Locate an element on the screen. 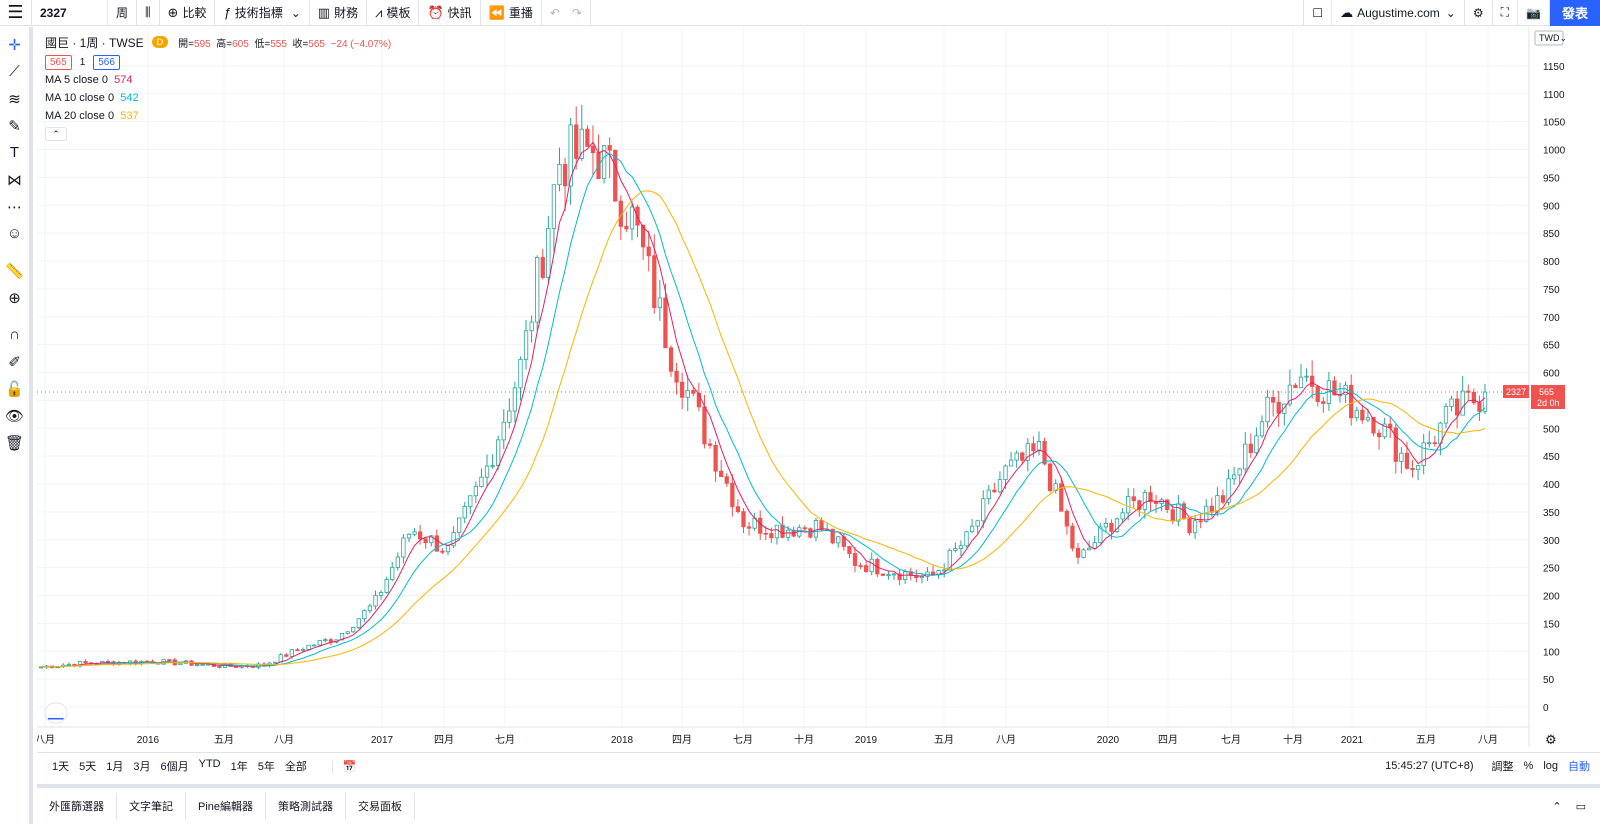  lock-drawing-tool: ✐ is located at coordinates (14, 361).